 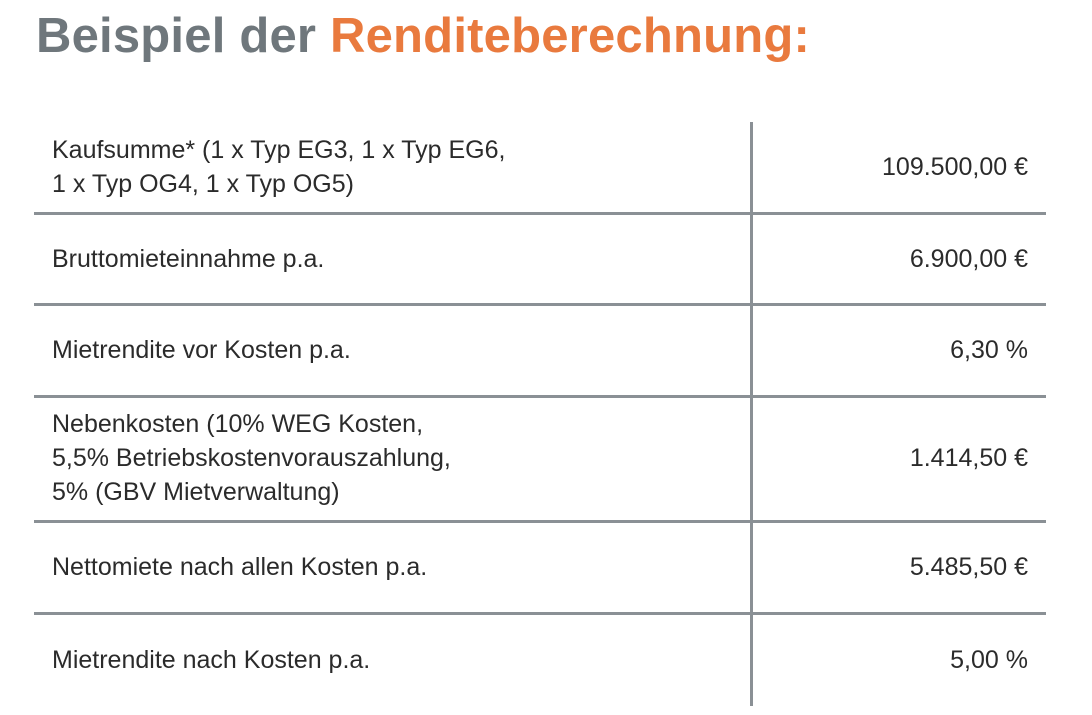 What do you see at coordinates (211, 660) in the screenshot?
I see `row-label: Mietrendite nach Kosten p.a.` at bounding box center [211, 660].